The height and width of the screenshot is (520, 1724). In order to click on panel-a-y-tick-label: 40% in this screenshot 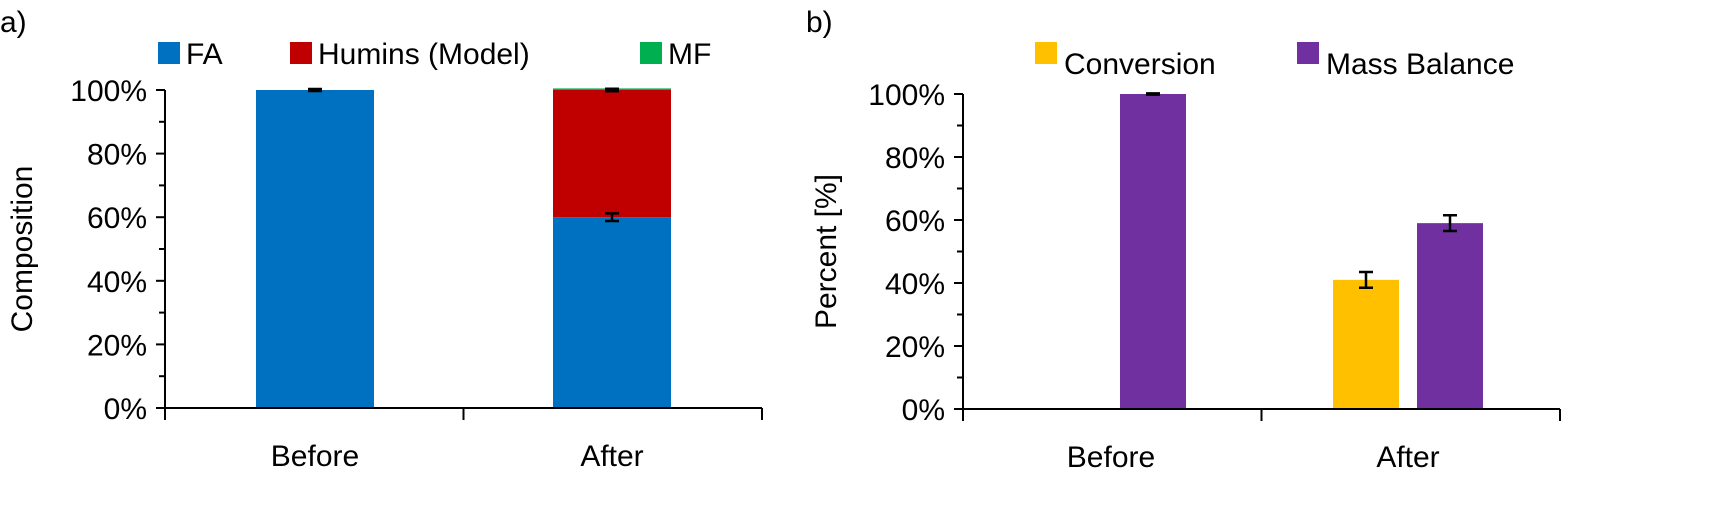, I will do `click(117, 282)`.